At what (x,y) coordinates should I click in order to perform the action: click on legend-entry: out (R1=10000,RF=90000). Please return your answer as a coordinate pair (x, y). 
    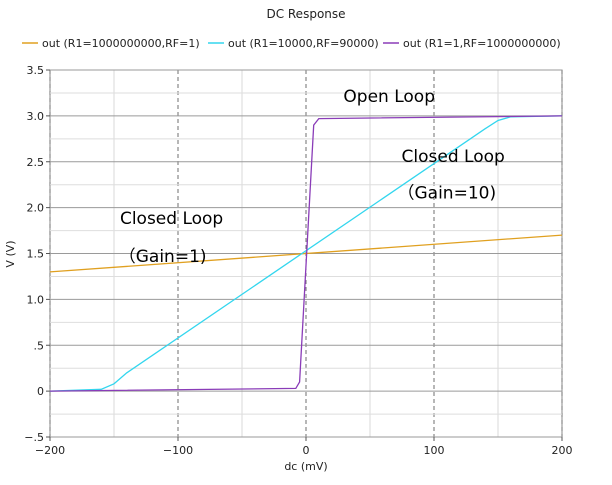
    Looking at the image, I should click on (303, 43).